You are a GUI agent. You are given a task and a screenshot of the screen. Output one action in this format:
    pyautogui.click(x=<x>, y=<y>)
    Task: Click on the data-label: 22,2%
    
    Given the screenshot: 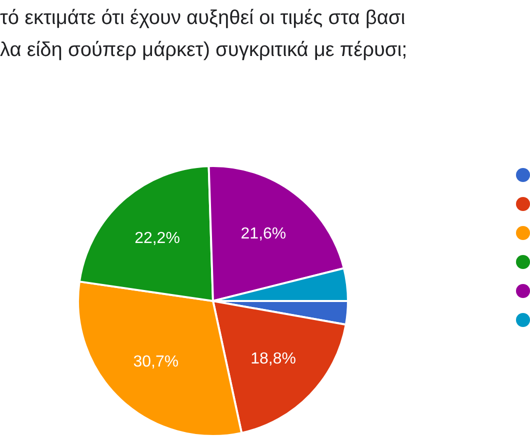 What is the action you would take?
    pyautogui.click(x=157, y=238)
    